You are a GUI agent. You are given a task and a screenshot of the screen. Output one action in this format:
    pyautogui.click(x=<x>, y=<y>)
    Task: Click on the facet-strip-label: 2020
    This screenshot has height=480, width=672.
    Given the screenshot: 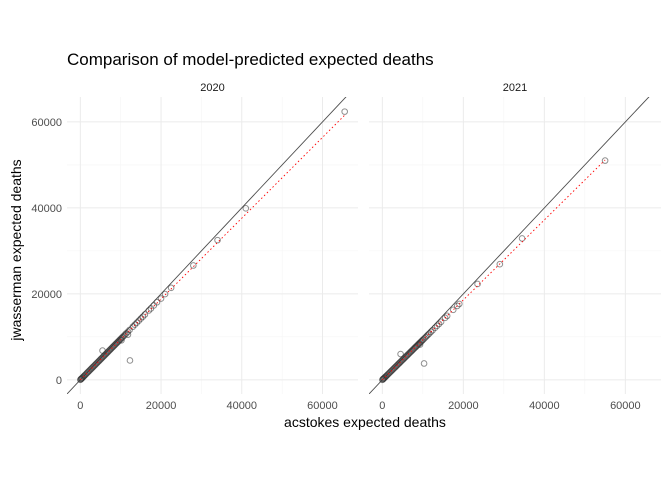 What is the action you would take?
    pyautogui.click(x=212, y=88)
    